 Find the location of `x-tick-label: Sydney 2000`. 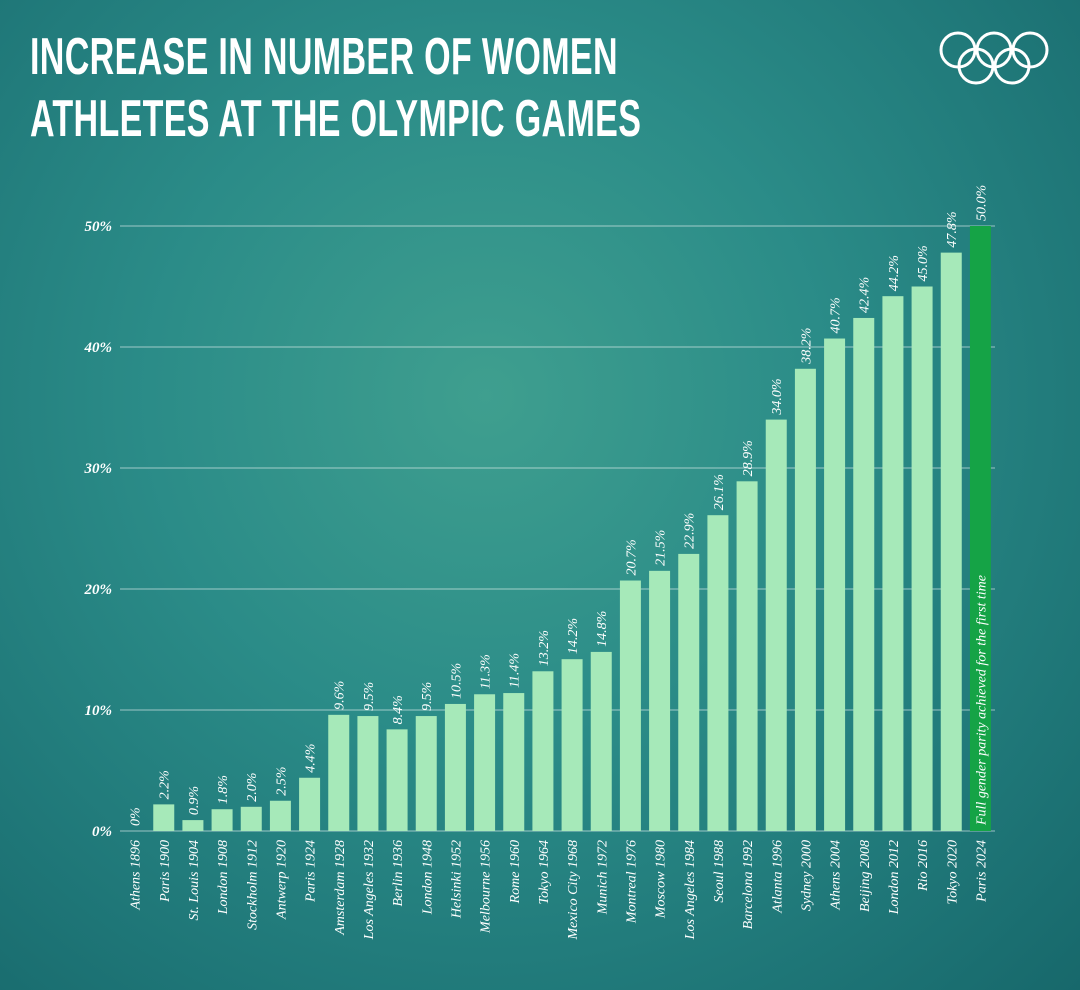

x-tick-label: Sydney 2000 is located at coordinates (806, 875).